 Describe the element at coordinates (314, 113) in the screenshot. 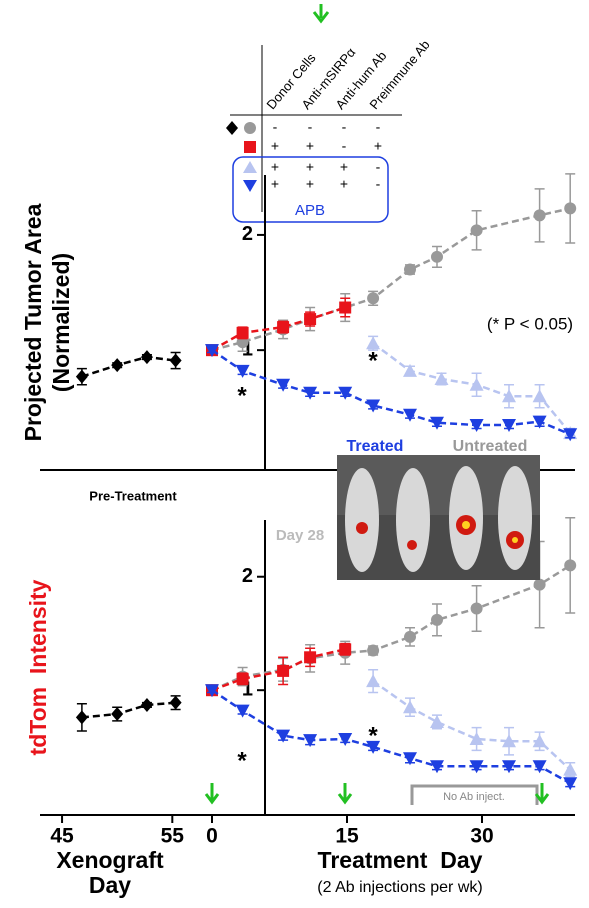

I see `legend-table: APB` at that location.